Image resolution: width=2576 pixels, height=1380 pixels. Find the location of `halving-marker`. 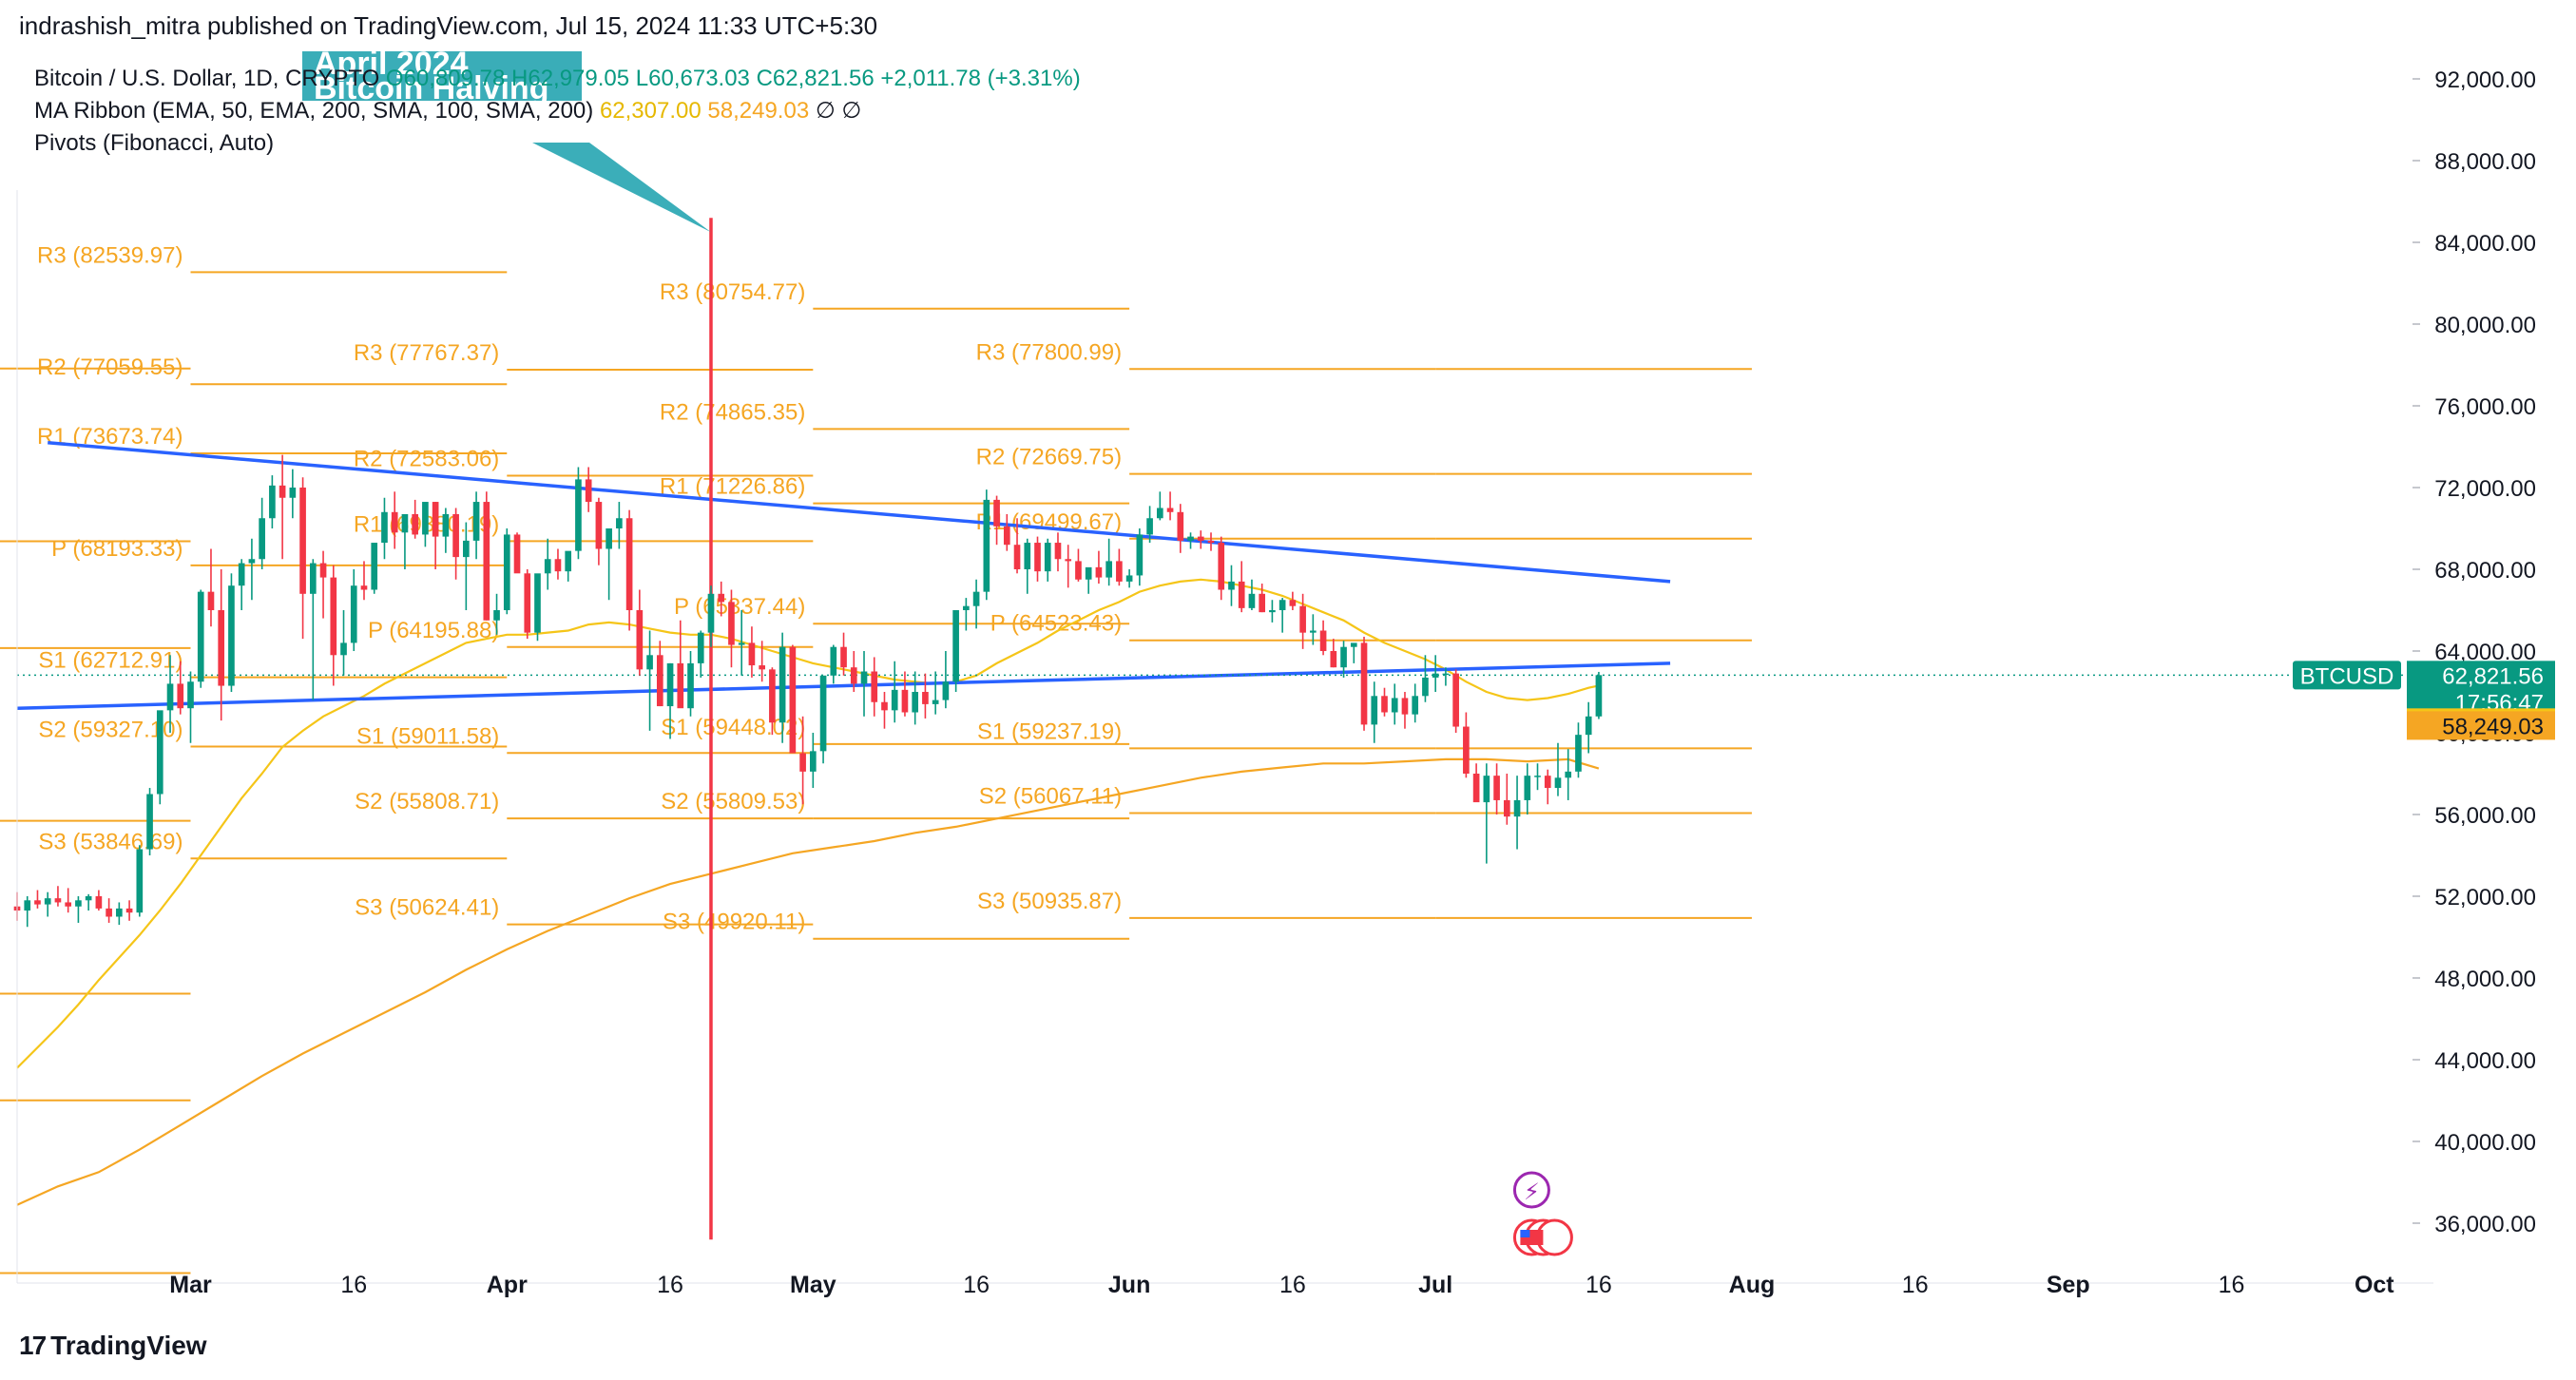

halving-marker is located at coordinates (622, 691).